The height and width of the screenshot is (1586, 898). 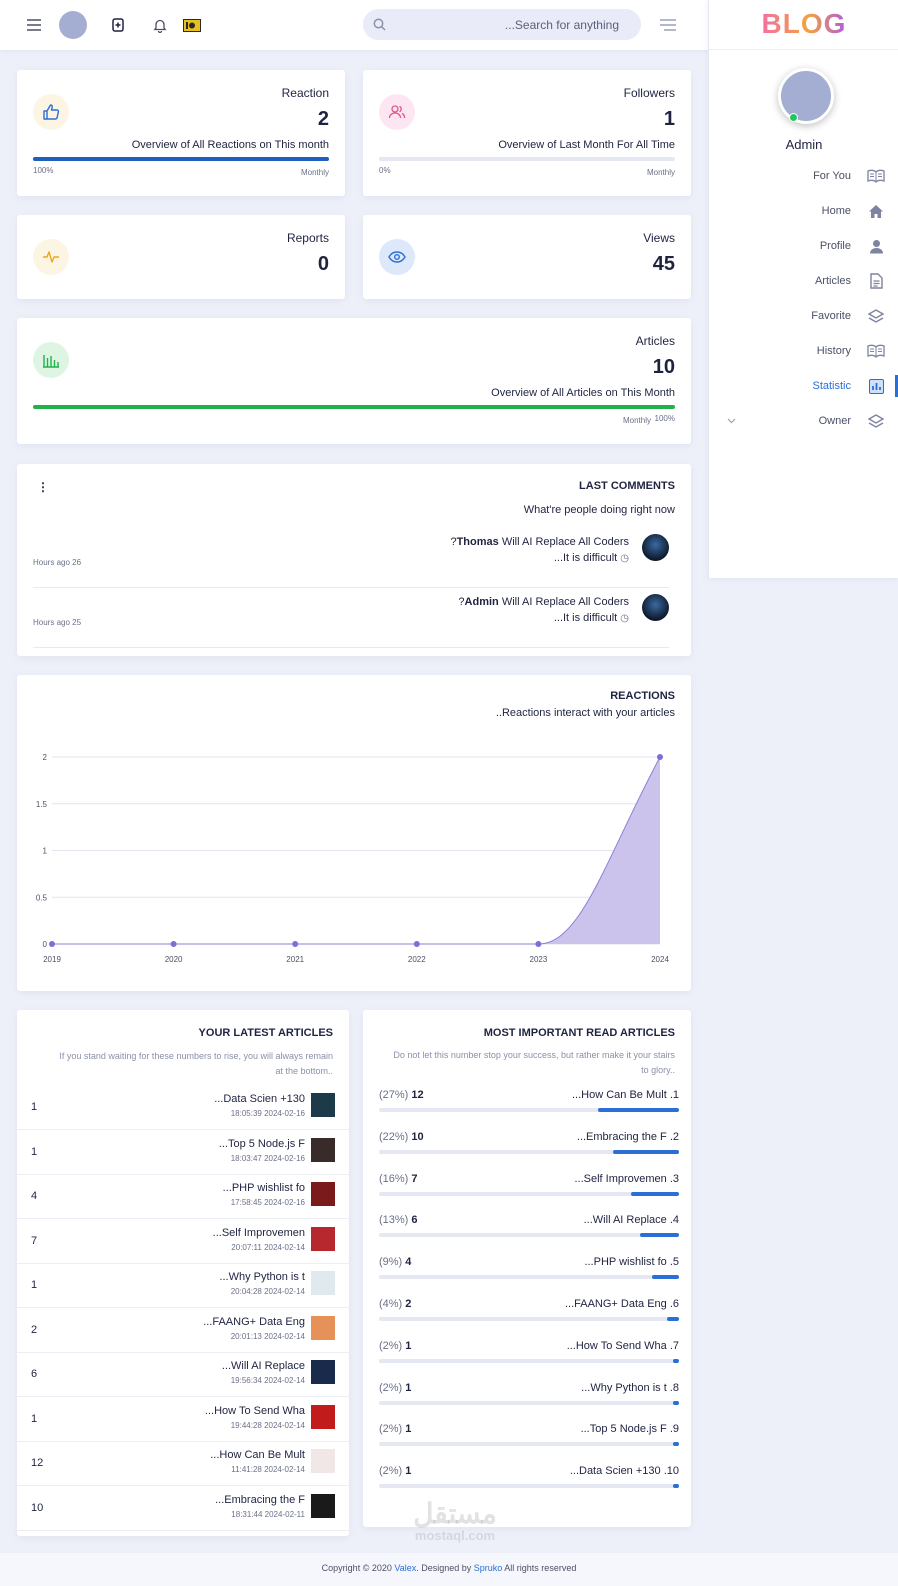 What do you see at coordinates (529, 1438) in the screenshot?
I see `read-article-row: (2%) 1 ...Top 5 Node.js F .9` at bounding box center [529, 1438].